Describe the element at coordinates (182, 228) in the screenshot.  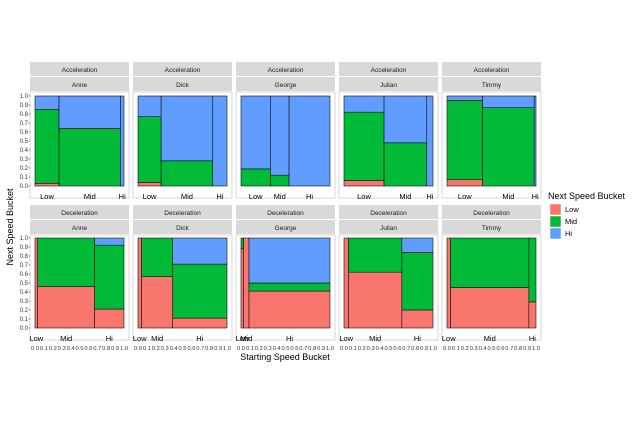
I see `strip-name-label: Dick` at that location.